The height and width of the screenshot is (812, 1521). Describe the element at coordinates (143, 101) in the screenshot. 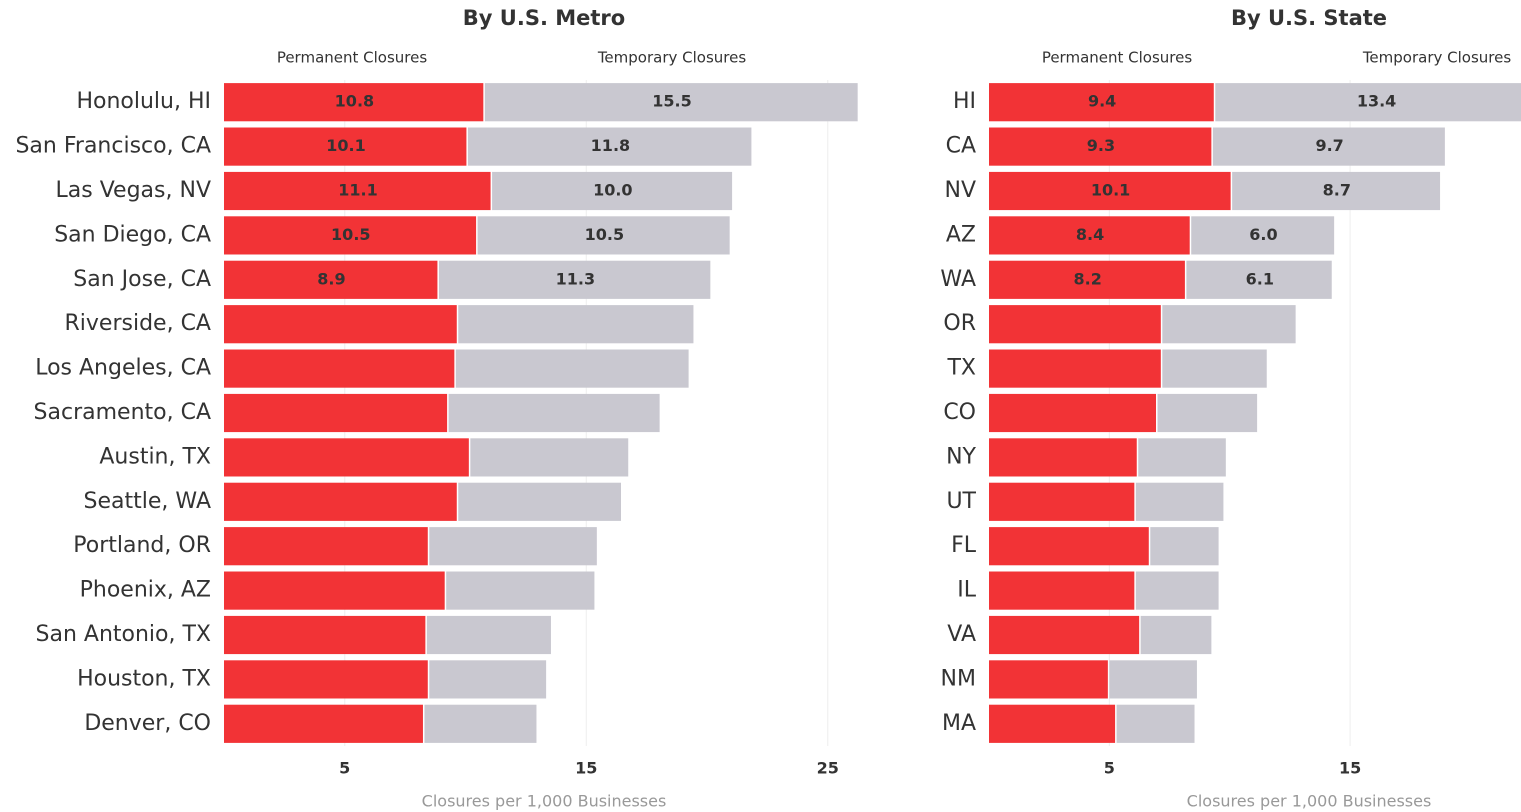

I see `y-tick-label: Honolulu, HI` at that location.